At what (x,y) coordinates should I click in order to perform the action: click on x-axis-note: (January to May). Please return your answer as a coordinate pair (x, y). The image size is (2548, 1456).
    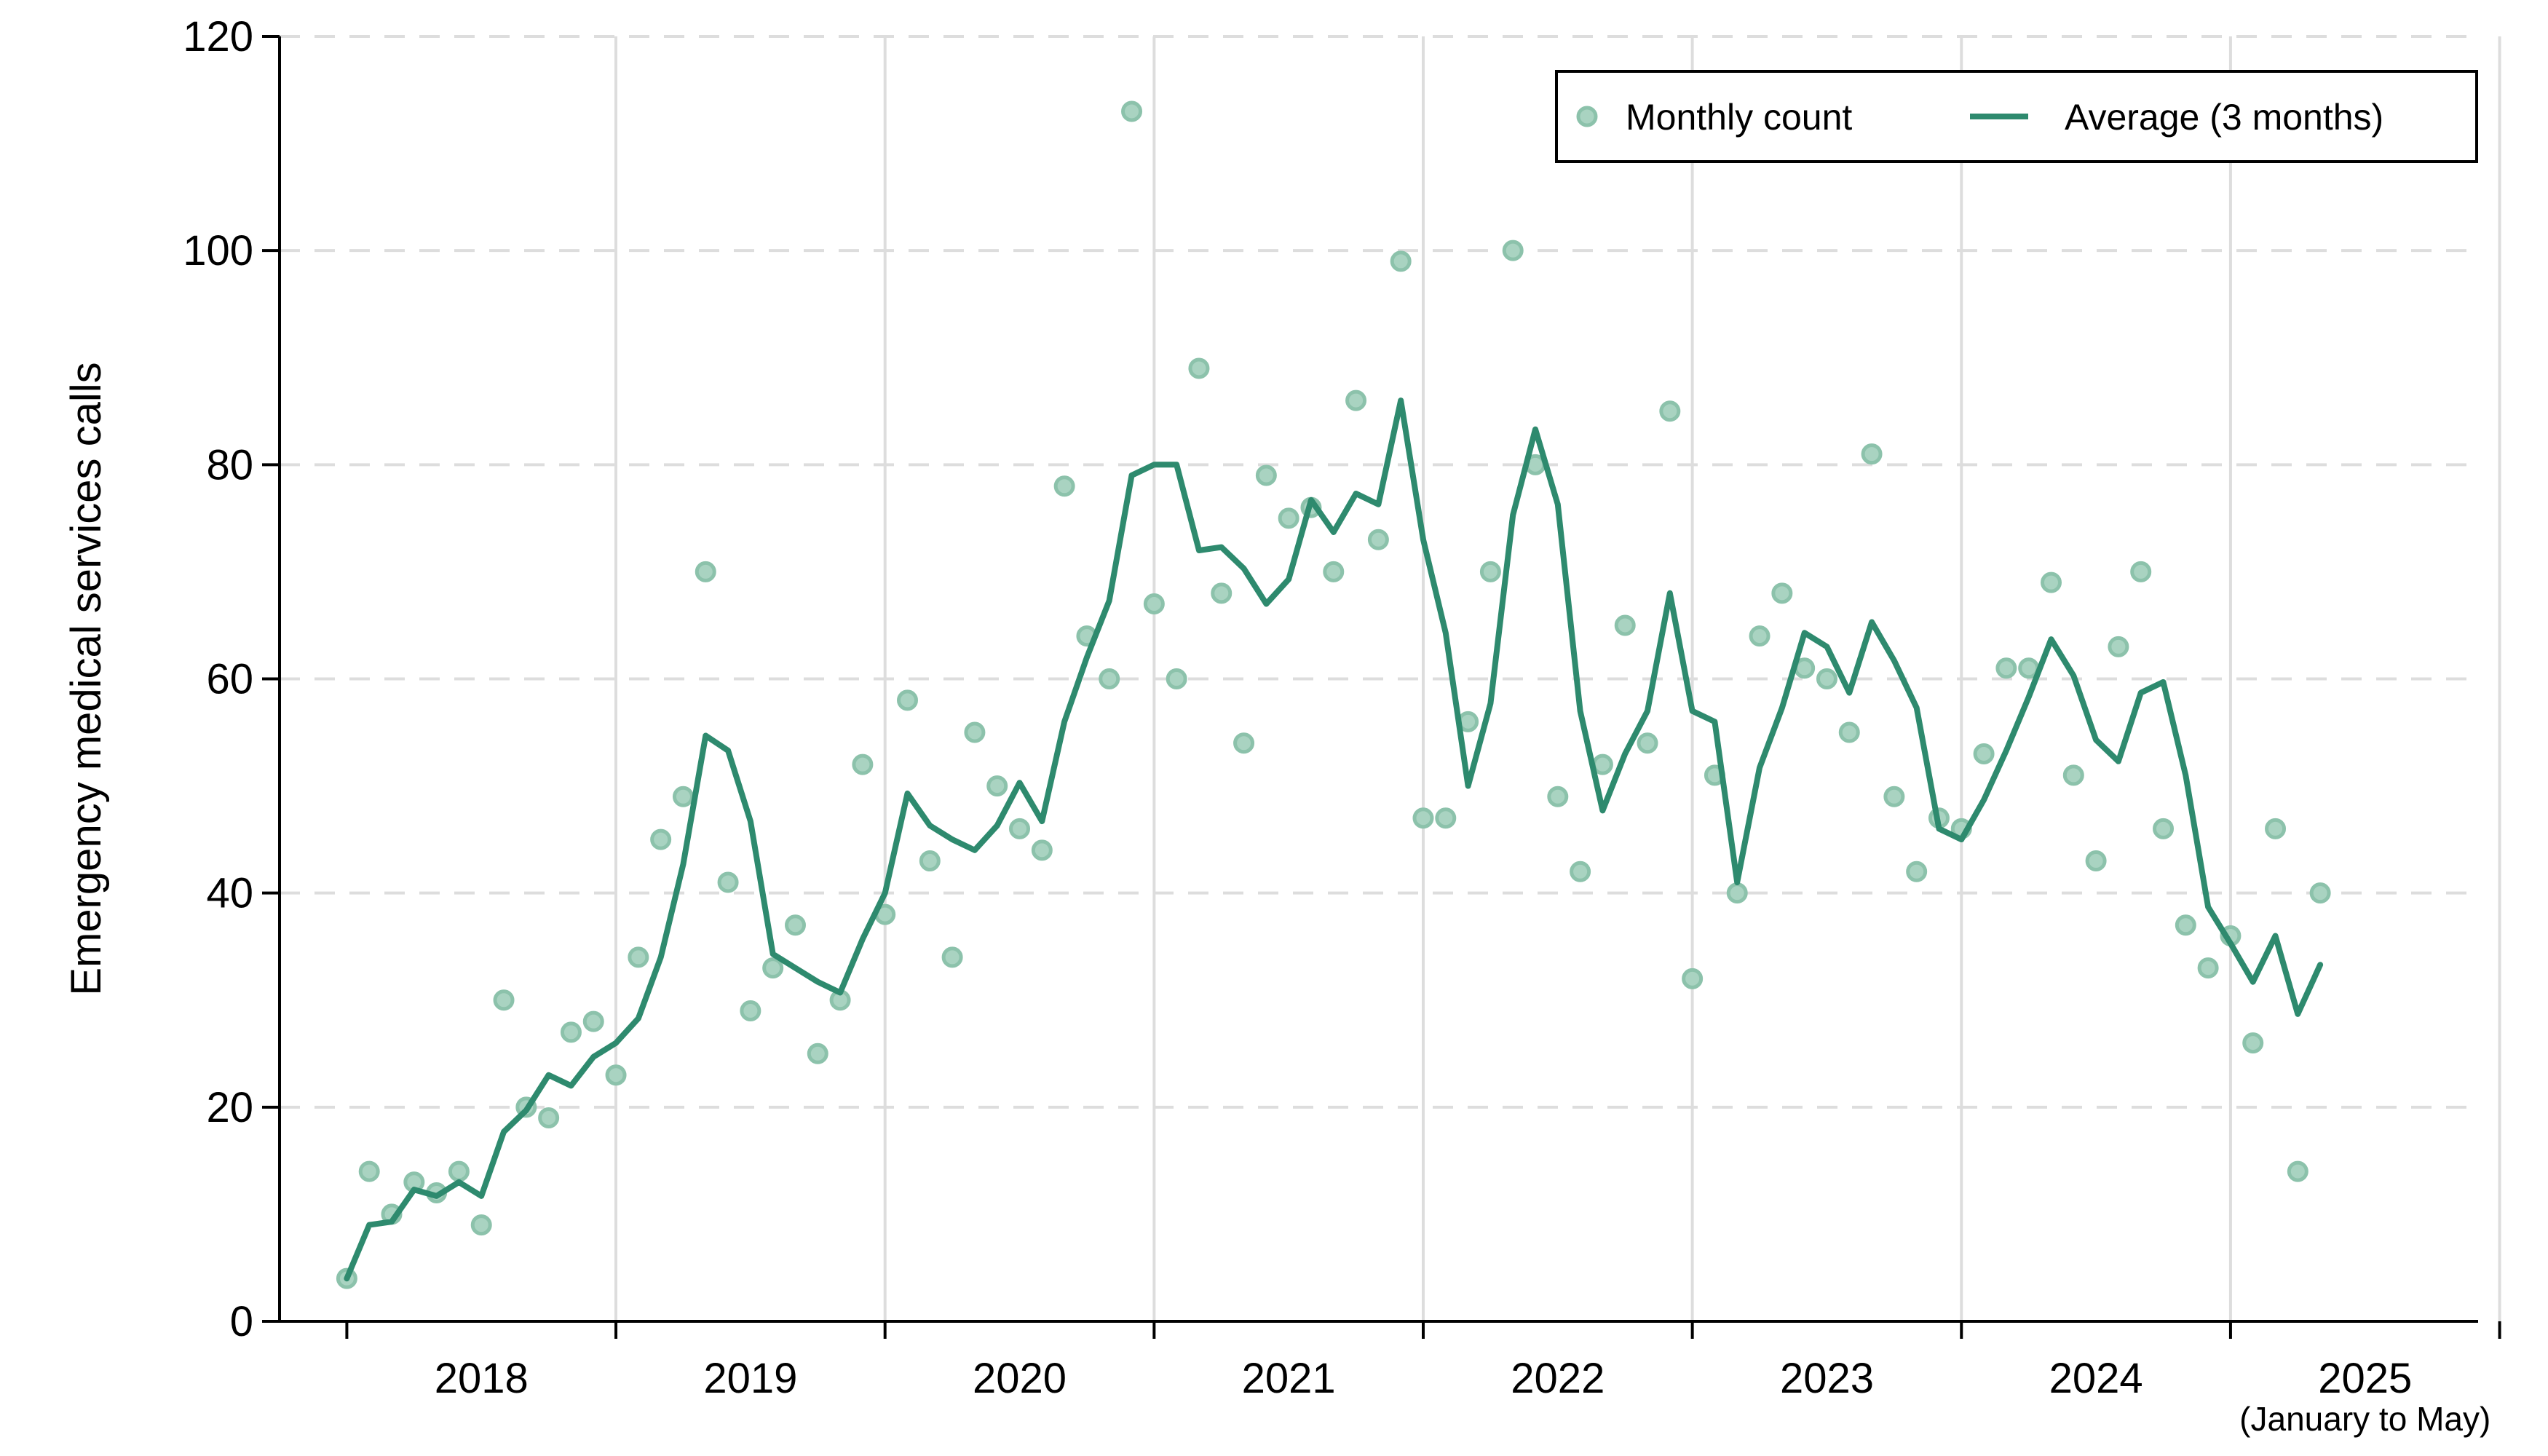
    Looking at the image, I should click on (2364, 1419).